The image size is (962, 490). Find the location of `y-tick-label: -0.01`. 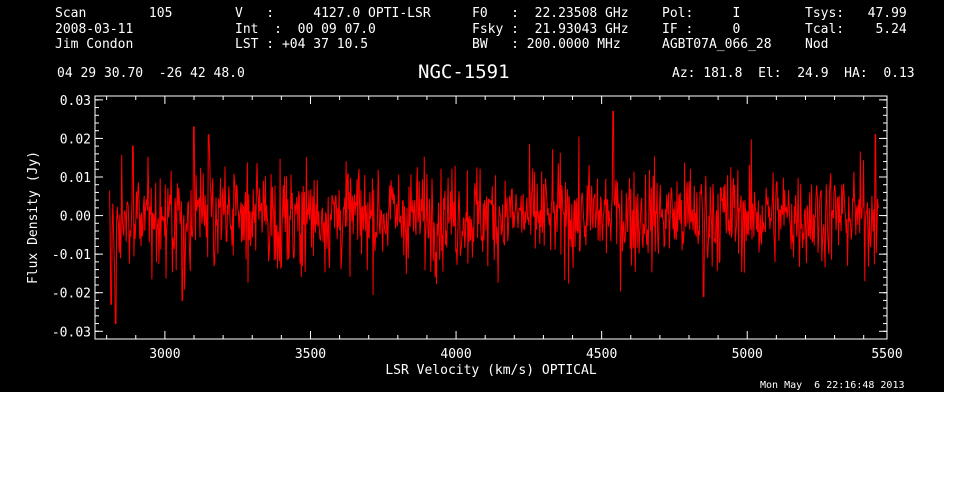

y-tick-label: -0.01 is located at coordinates (71, 255).